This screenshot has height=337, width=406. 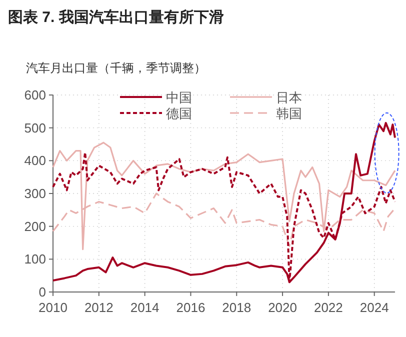 I want to click on x-tick-label: 2010, so click(x=53, y=307).